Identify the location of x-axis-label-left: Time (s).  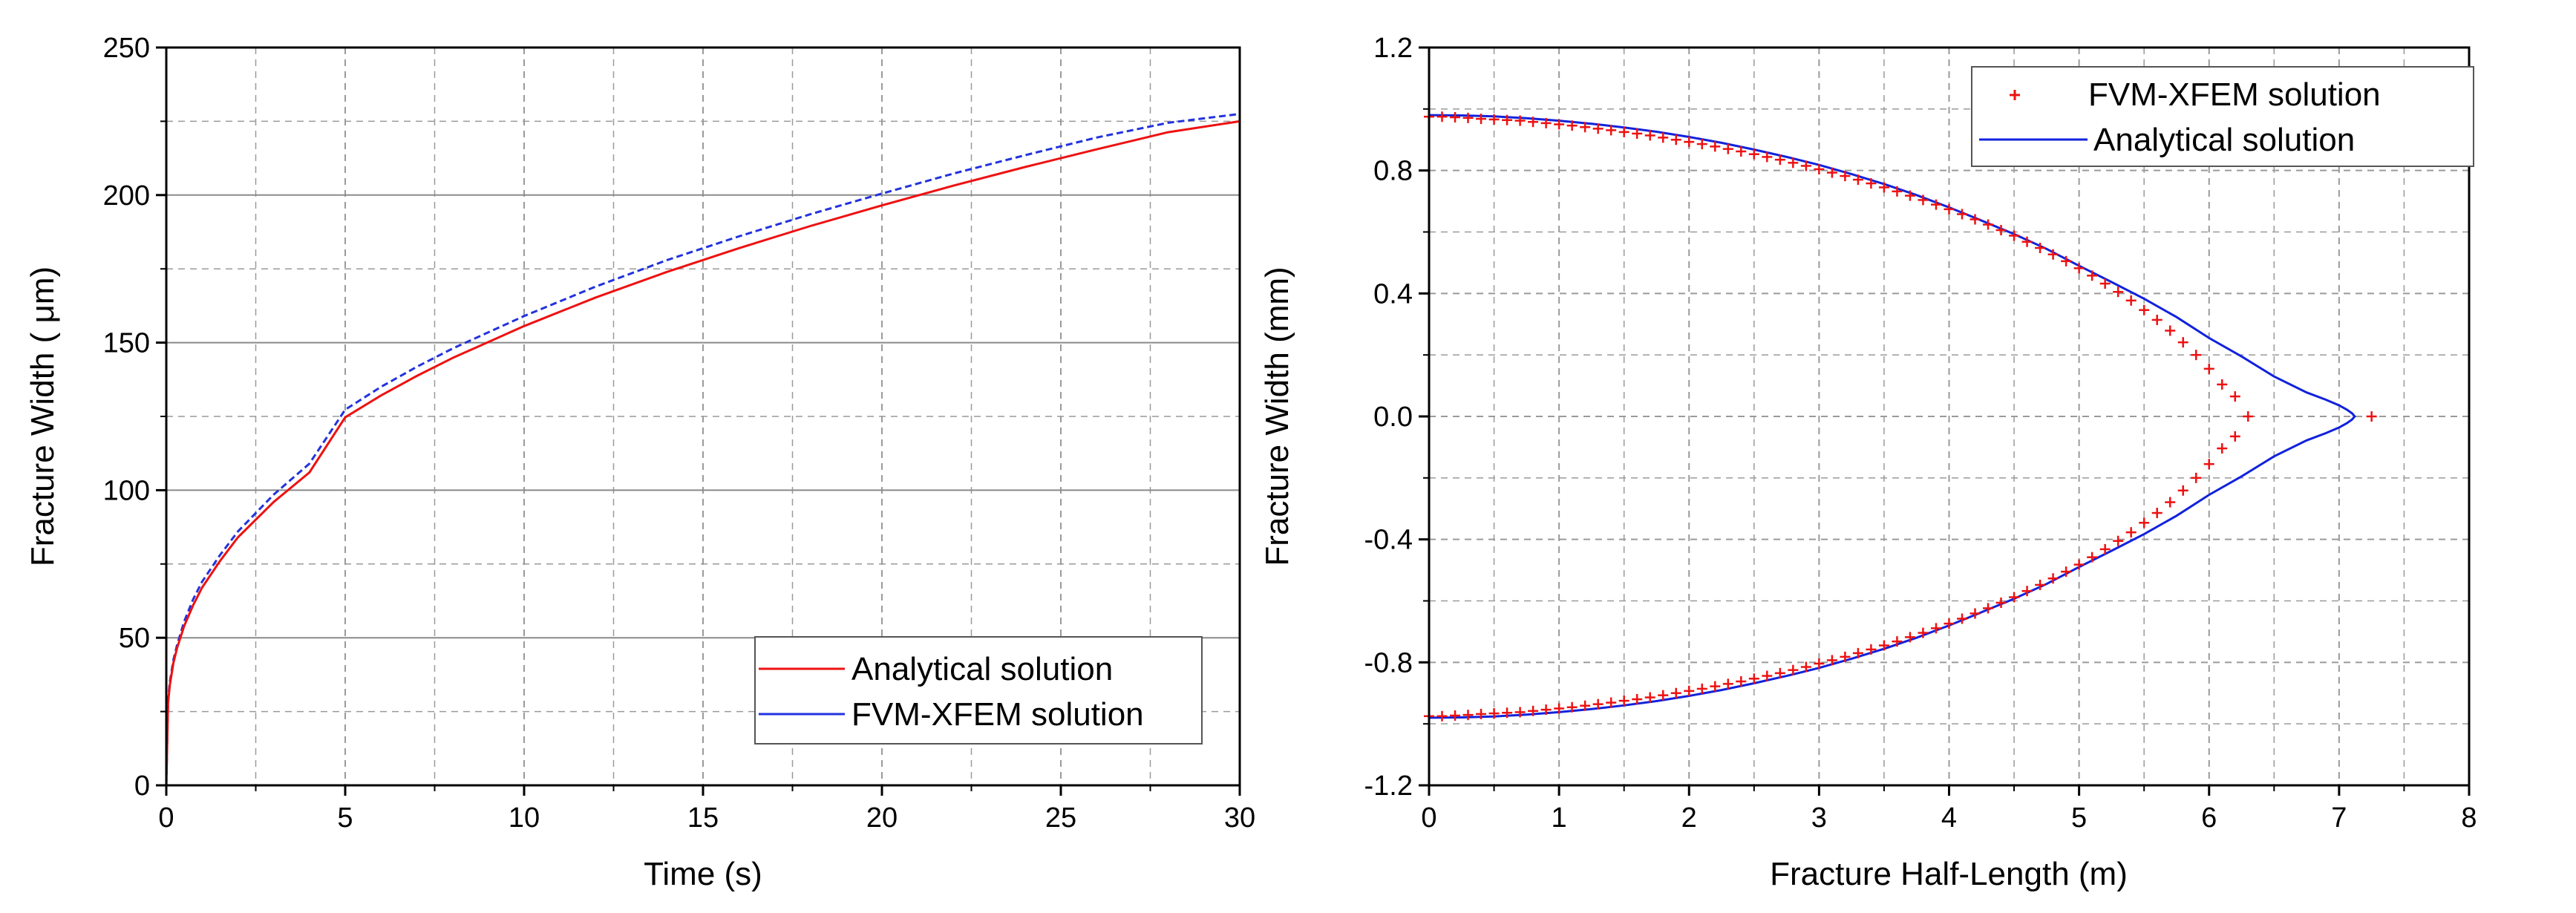
(703, 874).